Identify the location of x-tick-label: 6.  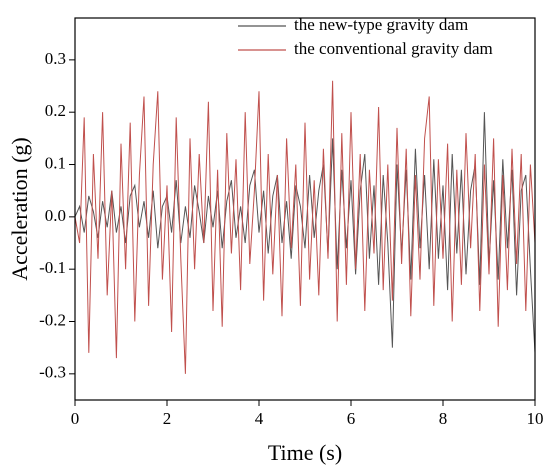
(351, 418).